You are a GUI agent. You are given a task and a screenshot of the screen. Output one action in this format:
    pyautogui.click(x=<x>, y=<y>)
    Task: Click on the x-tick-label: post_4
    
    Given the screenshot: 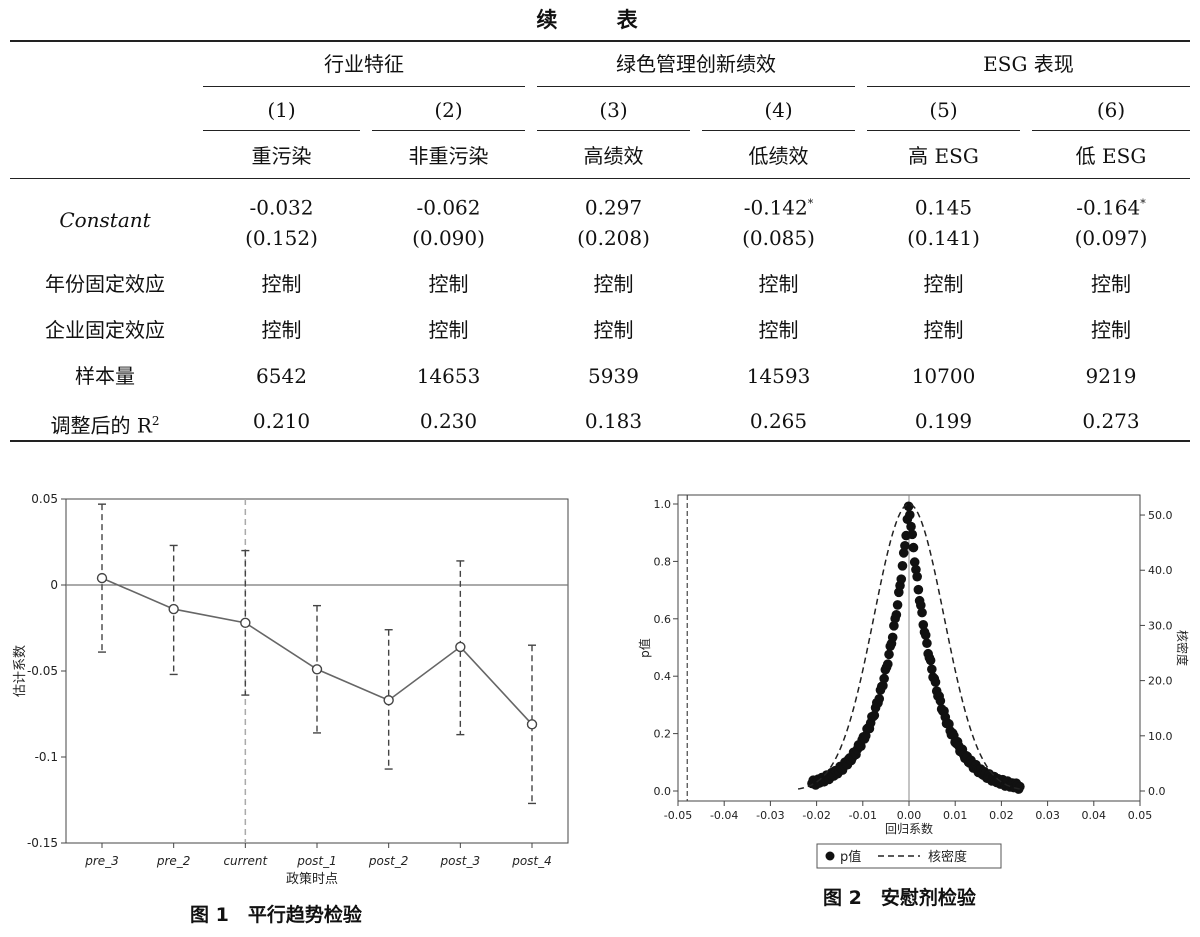 What is the action you would take?
    pyautogui.click(x=531, y=861)
    